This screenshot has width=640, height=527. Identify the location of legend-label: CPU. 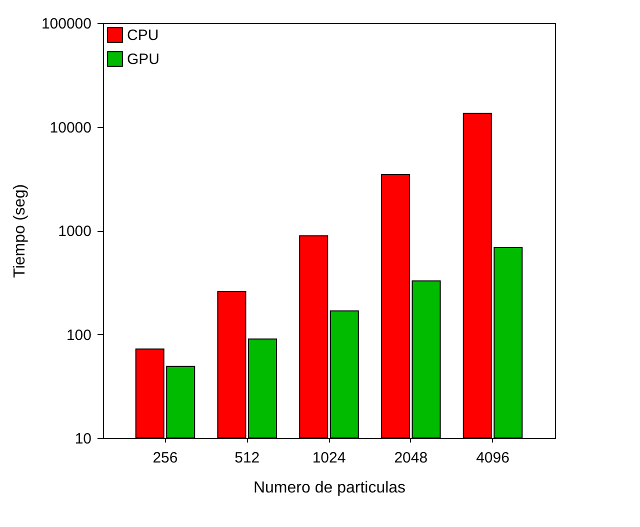
(143, 35).